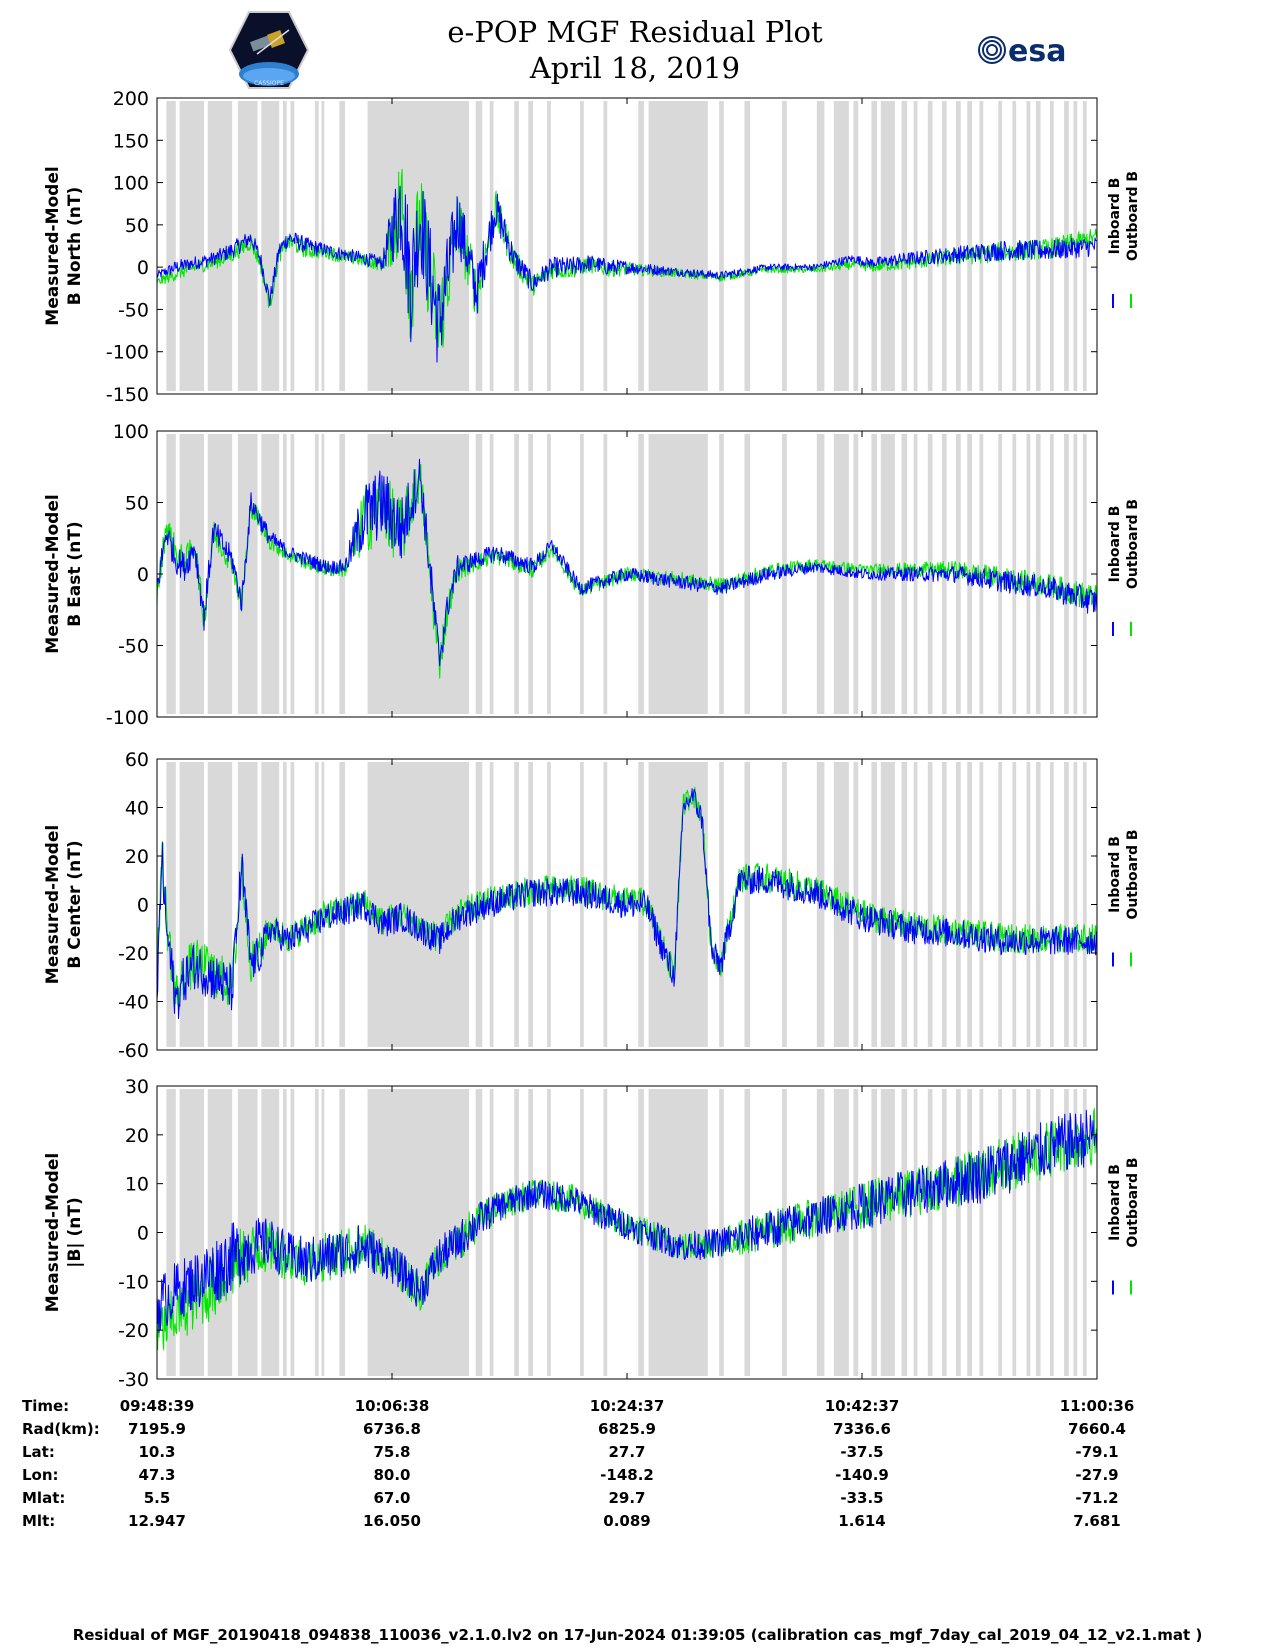 The image size is (1275, 1650). Describe the element at coordinates (75, 1232) in the screenshot. I see `y-axis-label-line-2: |B| (nT)` at that location.